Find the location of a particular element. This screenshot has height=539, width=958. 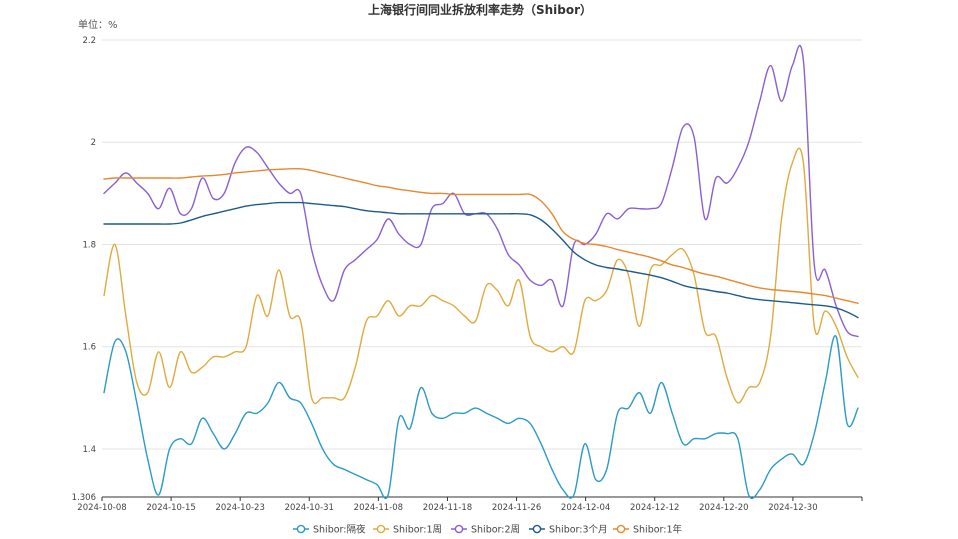

legend-item-2: Shibor:2周 is located at coordinates (485, 530).